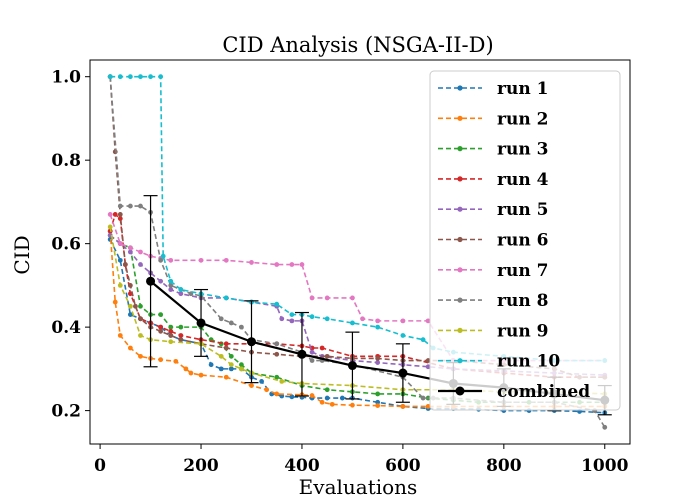  I want to click on y-axis-label: CID, so click(22, 254).